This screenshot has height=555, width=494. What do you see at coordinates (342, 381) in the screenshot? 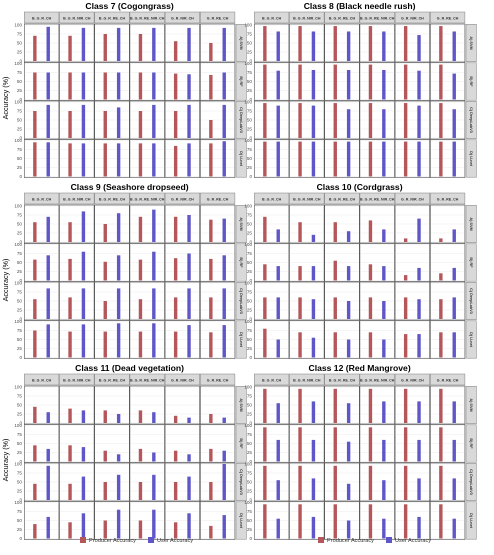
I see `column-strip-label: B_G_R_RE_CH` at bounding box center [342, 381].